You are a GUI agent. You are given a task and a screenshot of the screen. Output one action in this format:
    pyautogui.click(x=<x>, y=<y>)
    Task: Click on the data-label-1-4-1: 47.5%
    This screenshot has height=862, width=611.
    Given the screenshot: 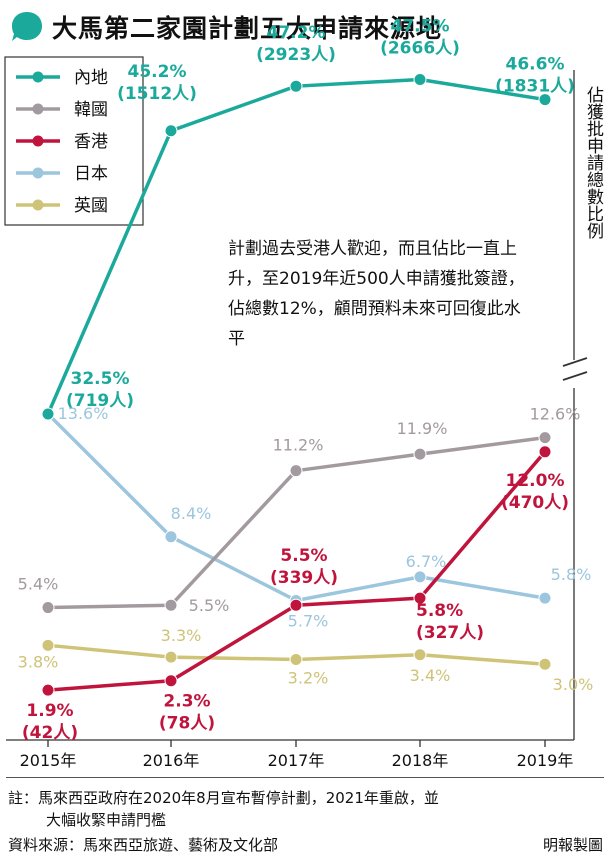 What is the action you would take?
    pyautogui.click(x=420, y=27)
    